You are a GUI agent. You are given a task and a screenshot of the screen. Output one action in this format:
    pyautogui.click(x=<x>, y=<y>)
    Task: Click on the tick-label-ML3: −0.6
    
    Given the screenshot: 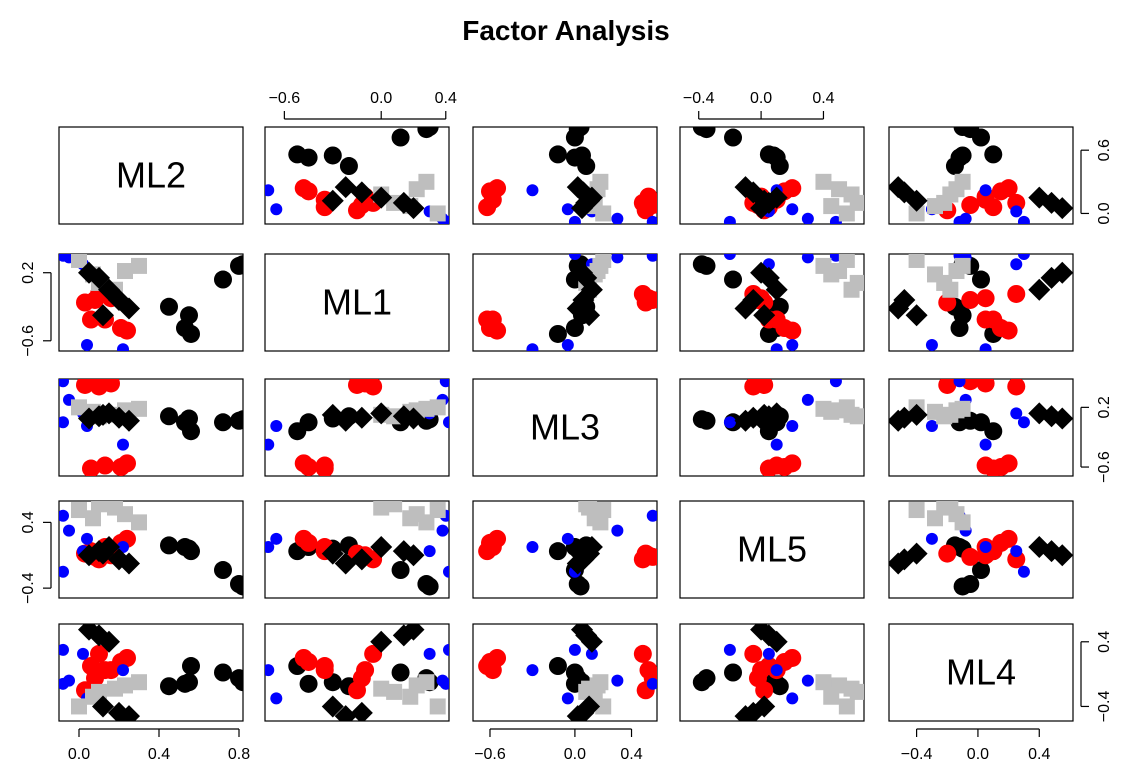 What is the action you would take?
    pyautogui.click(x=490, y=754)
    